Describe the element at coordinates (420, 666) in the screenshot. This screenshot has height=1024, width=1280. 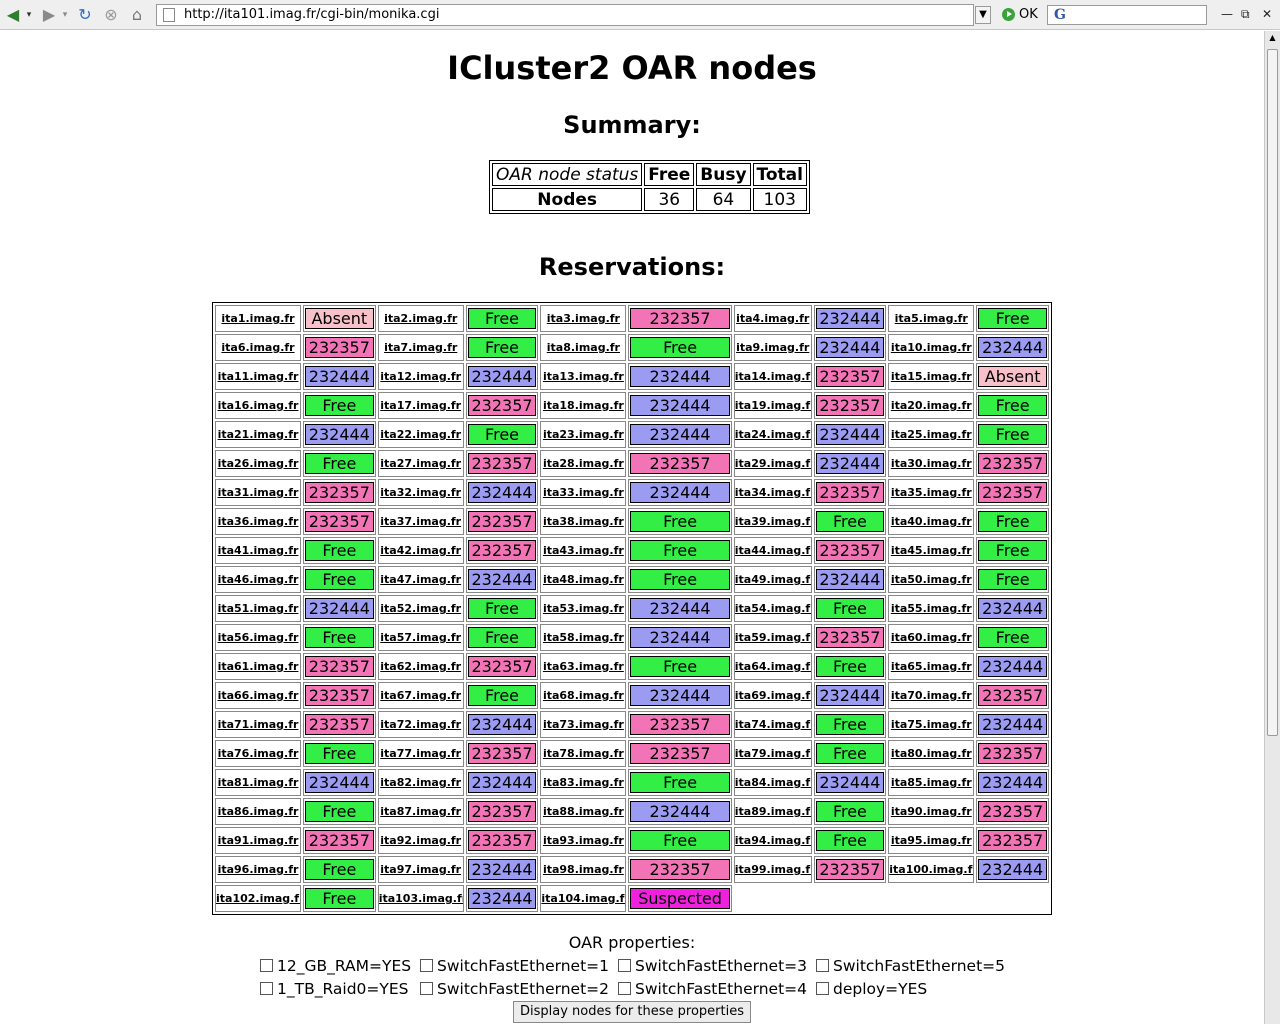
I see `node-hostname-link: ita62.imag.fr` at that location.